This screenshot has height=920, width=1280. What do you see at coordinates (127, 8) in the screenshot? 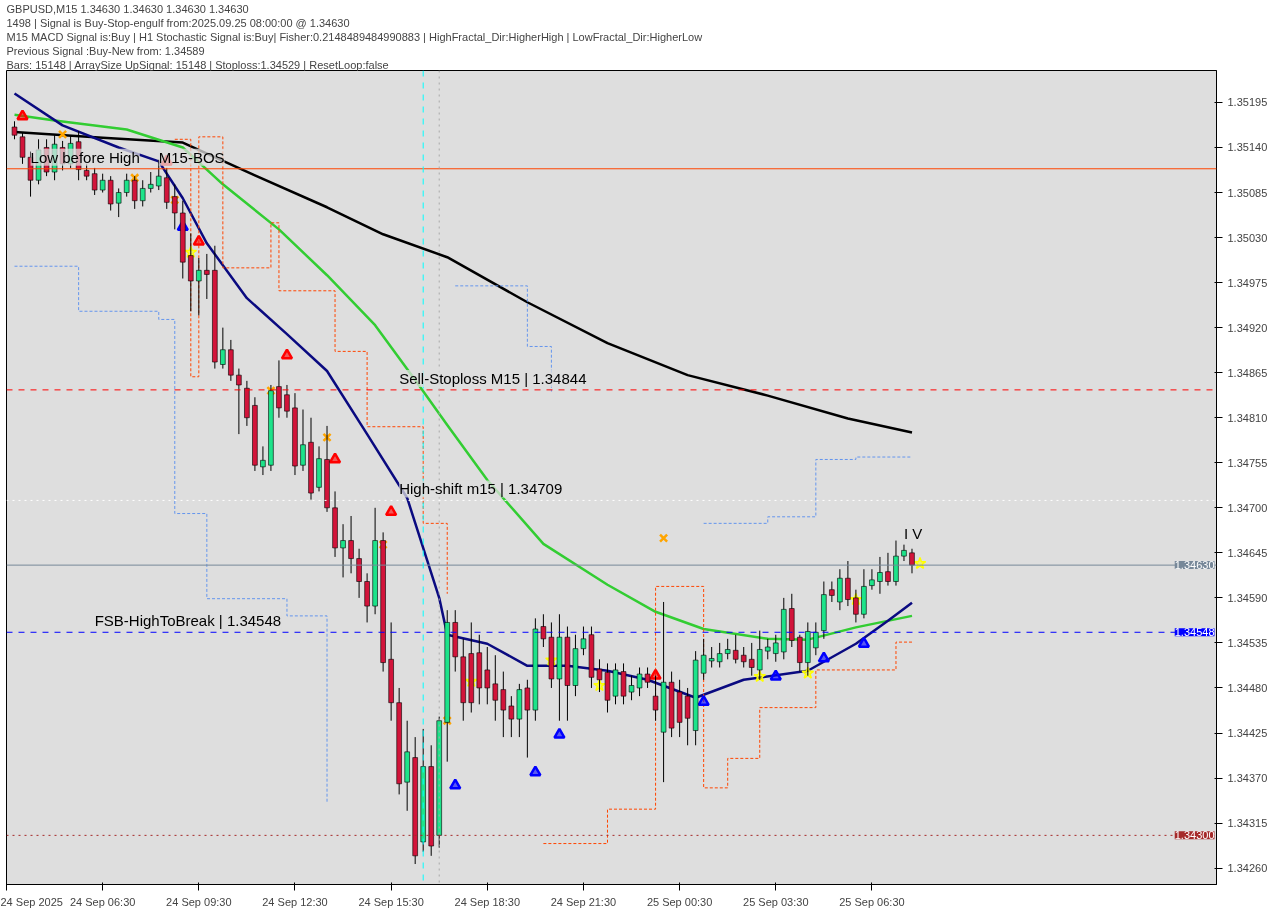
I see `chart-title: GBPUSD,M15 1.34630 1.34630 1.34630 1.34630` at bounding box center [127, 8].